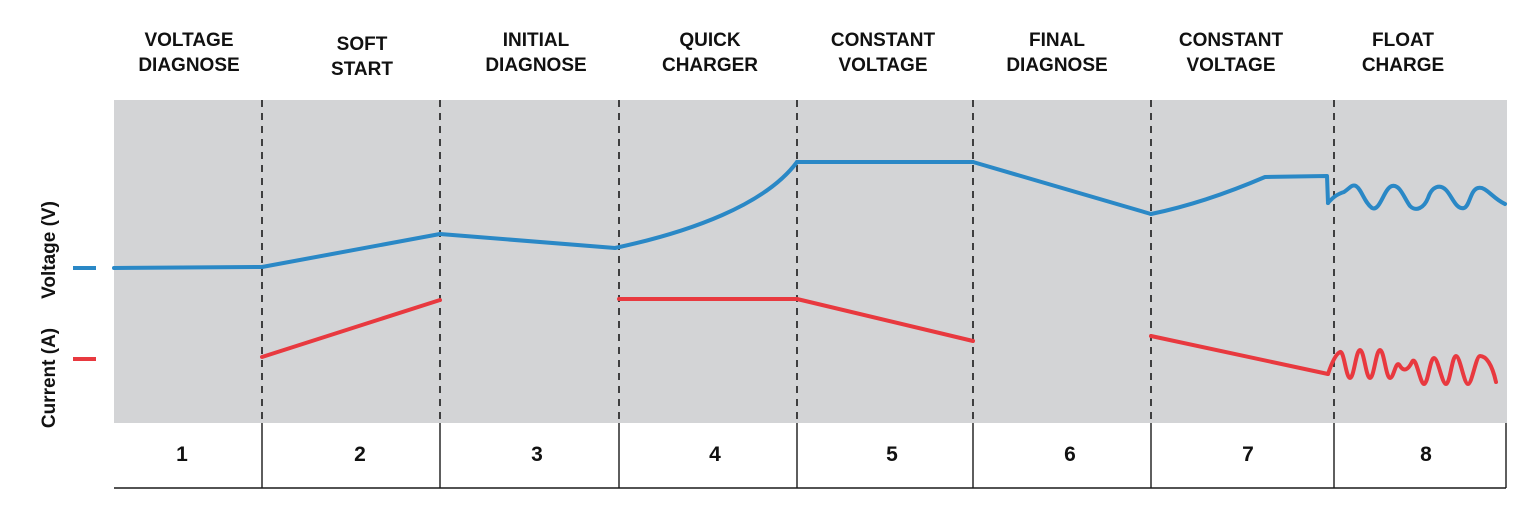  Describe the element at coordinates (883, 40) in the screenshot. I see `stage-5-title-line-1: CONSTANT` at that location.